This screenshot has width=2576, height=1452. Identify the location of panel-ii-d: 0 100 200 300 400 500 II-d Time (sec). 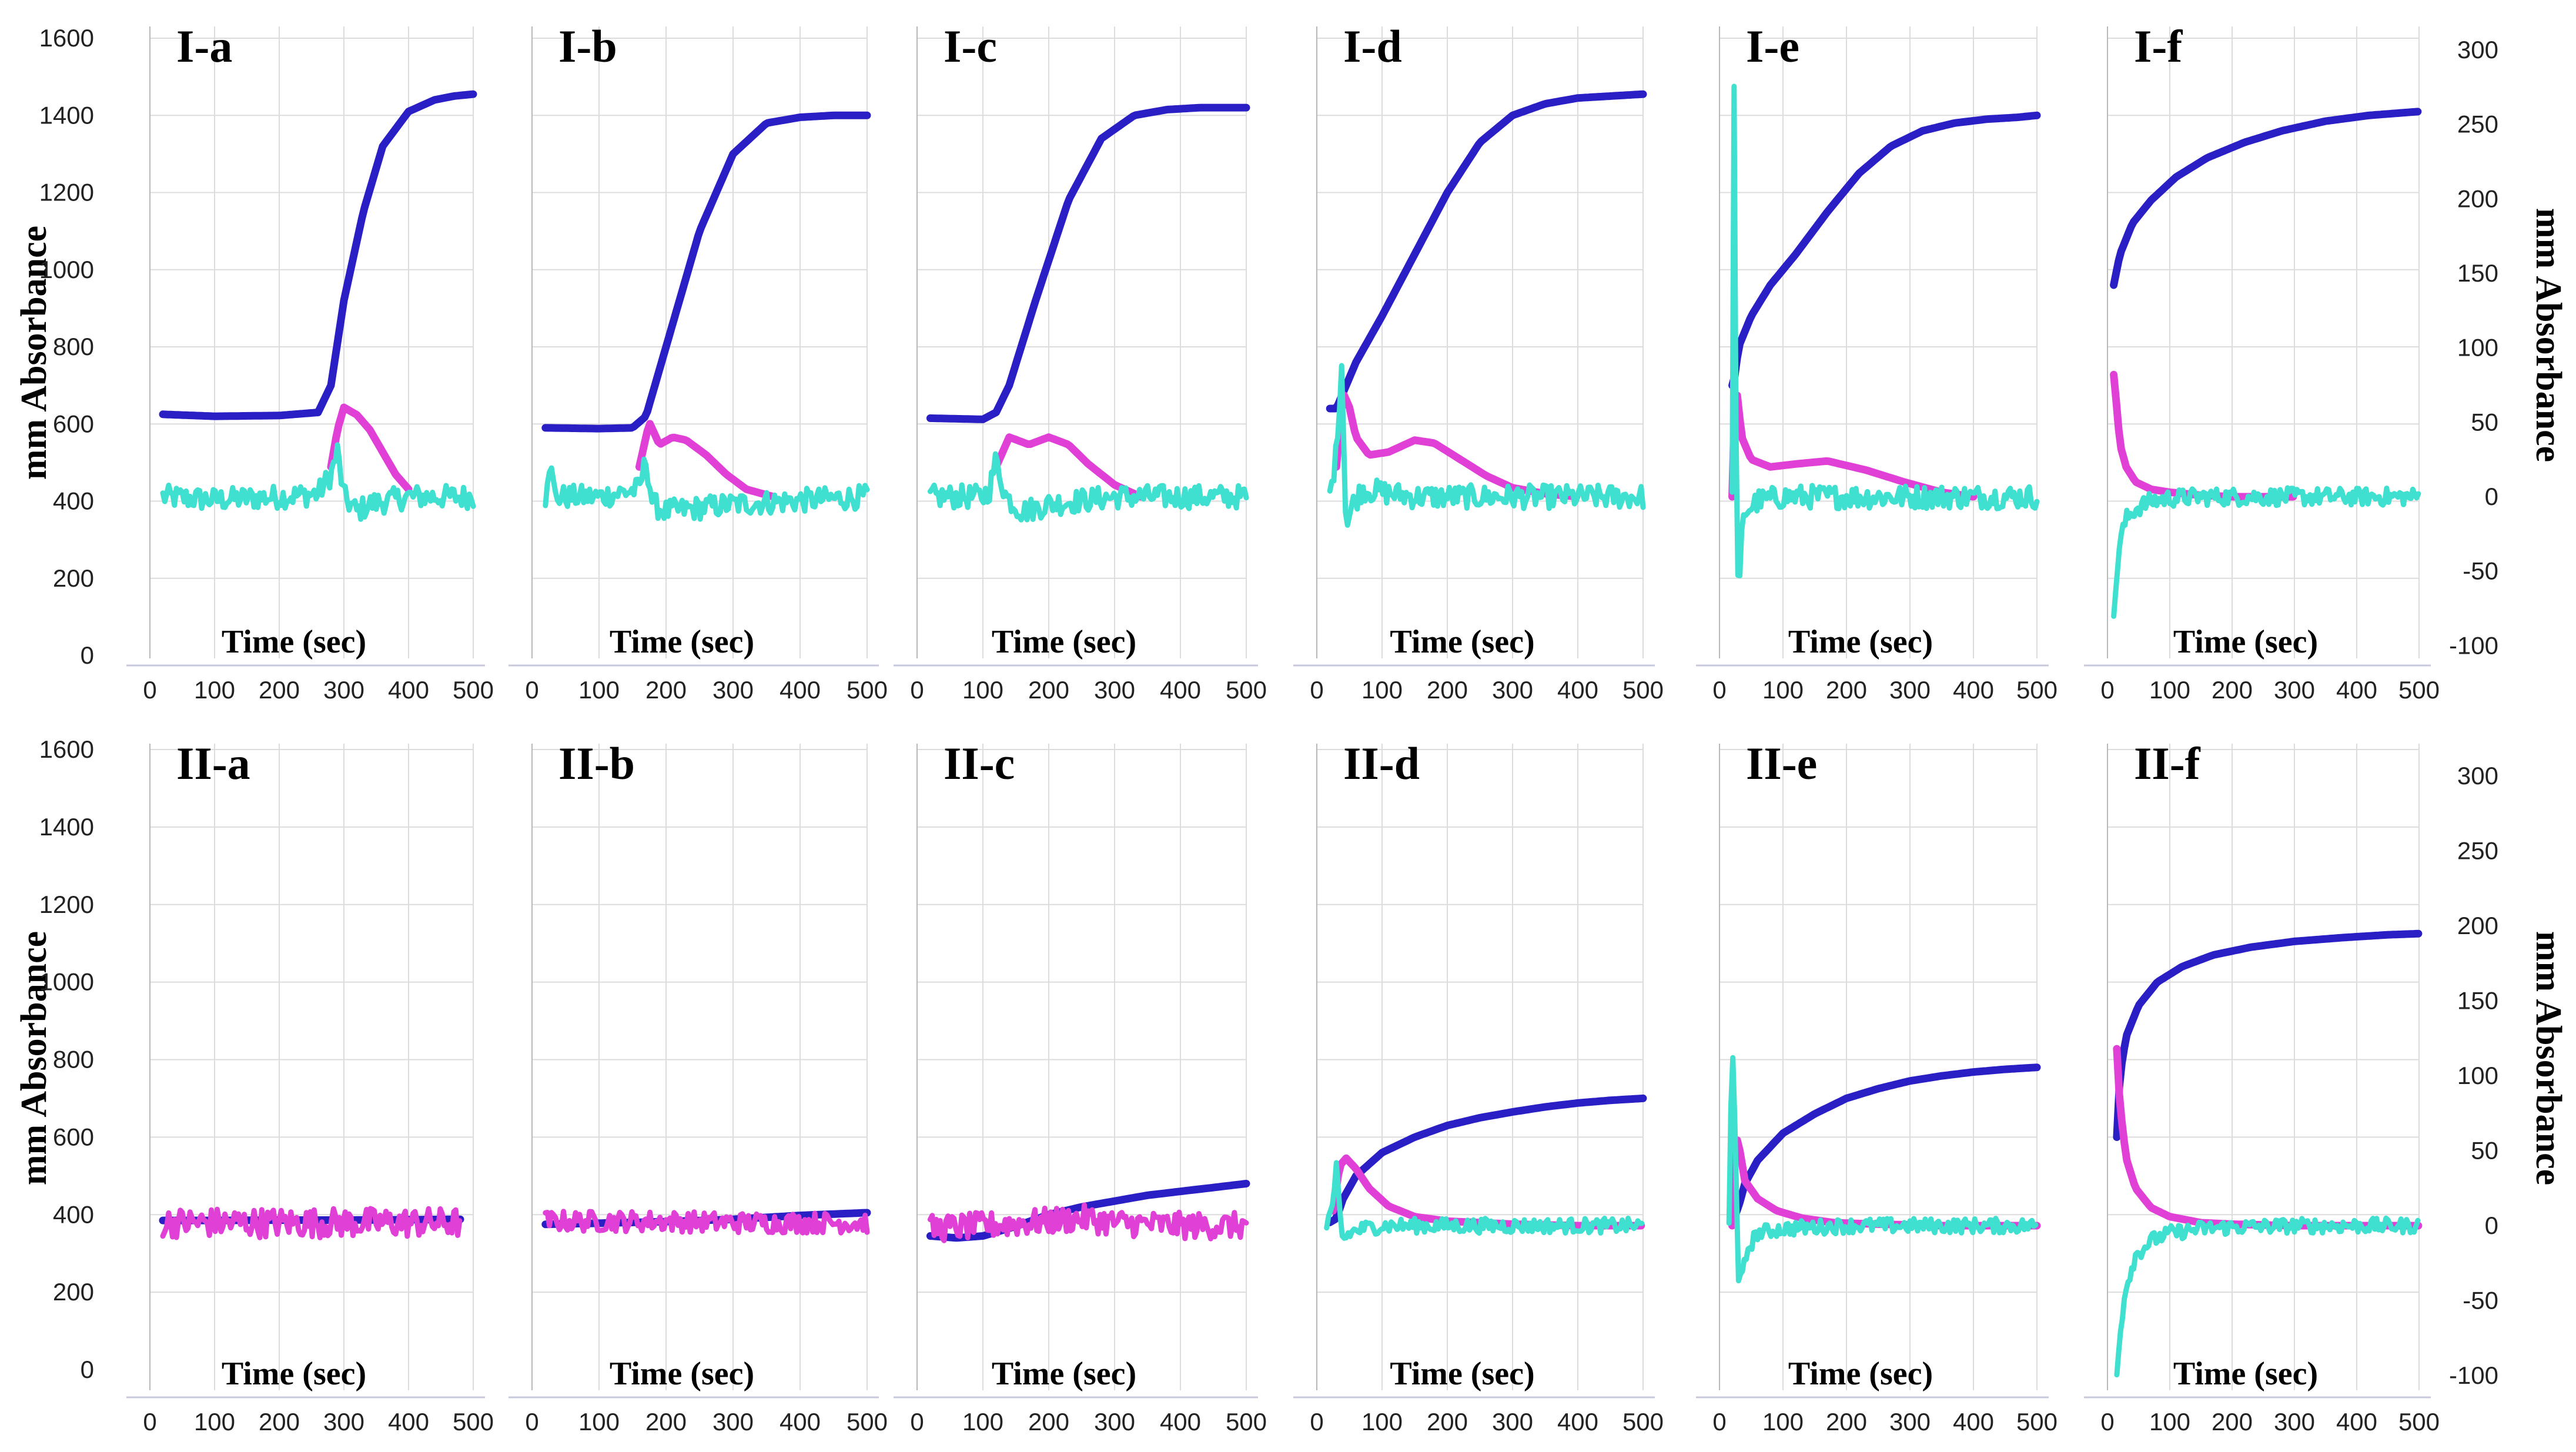
(1478, 1087).